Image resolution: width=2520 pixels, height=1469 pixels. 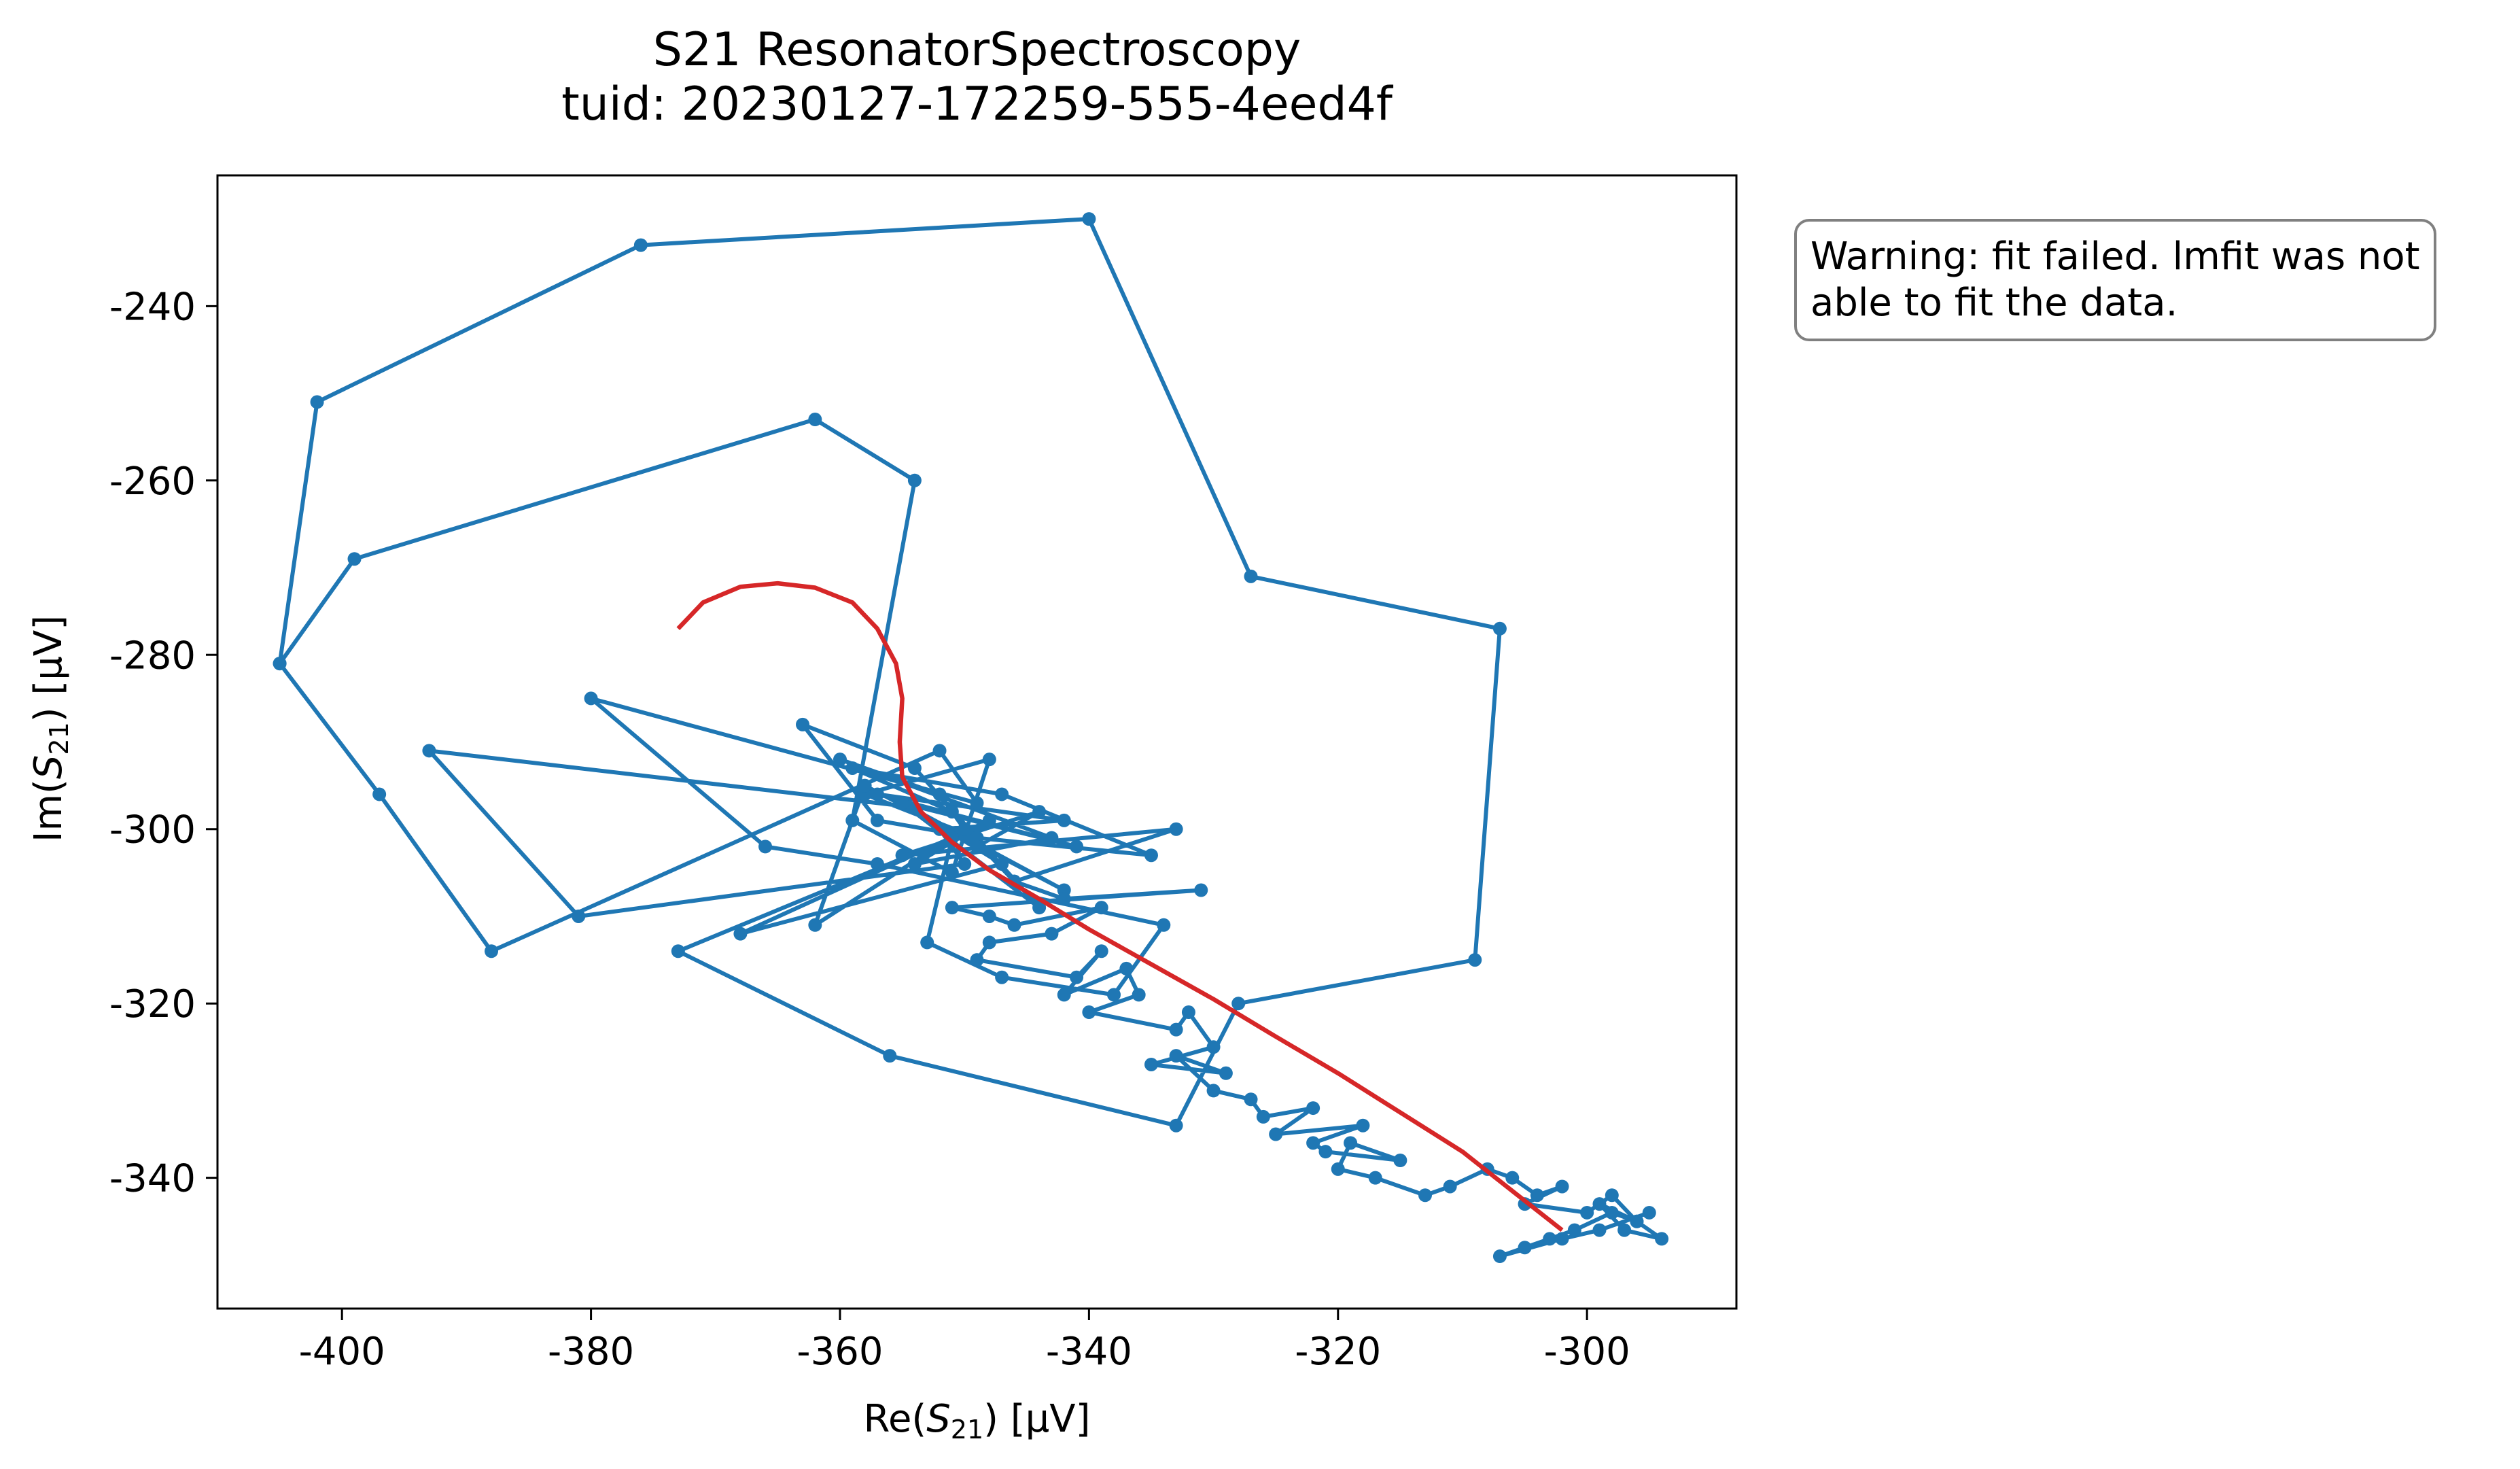 What do you see at coordinates (1037, 1419) in the screenshot?
I see `x-axis-label-suffix: ) [μV]` at bounding box center [1037, 1419].